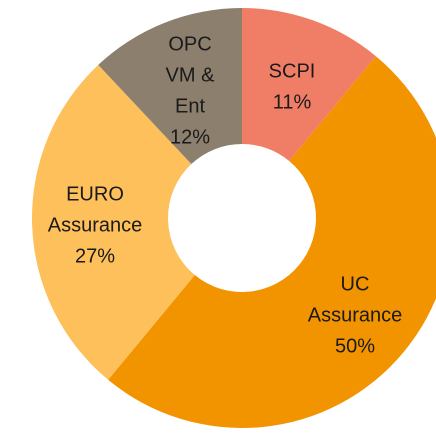  What do you see at coordinates (292, 102) in the screenshot?
I see `value-label: 11%` at bounding box center [292, 102].